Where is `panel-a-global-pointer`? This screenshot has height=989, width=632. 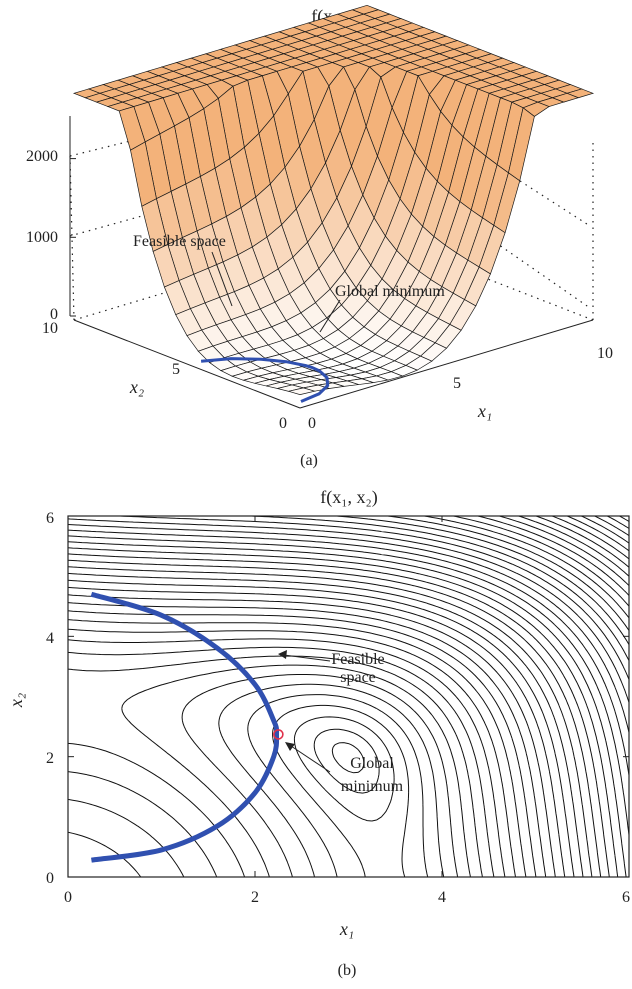 panel-a-global-pointer is located at coordinates (330, 316).